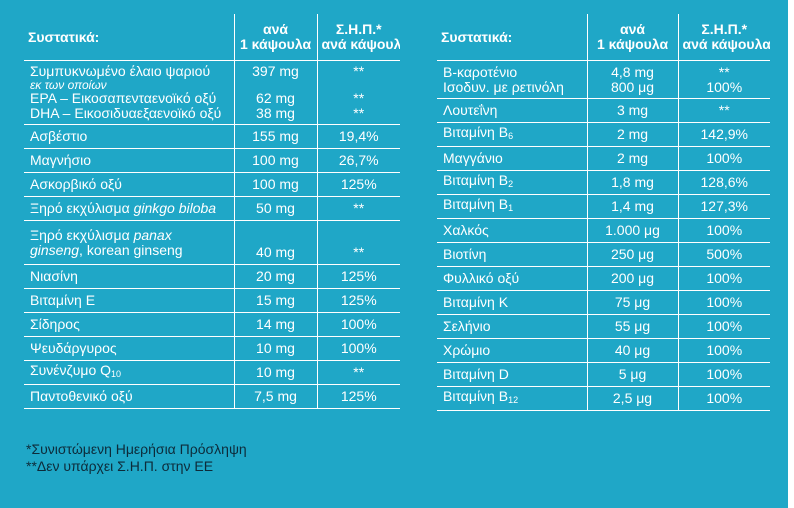 The width and height of the screenshot is (794, 508). Describe the element at coordinates (603, 182) in the screenshot. I see `table-row: Βιταμίνη B2 1,8 mg 128,6%` at that location.